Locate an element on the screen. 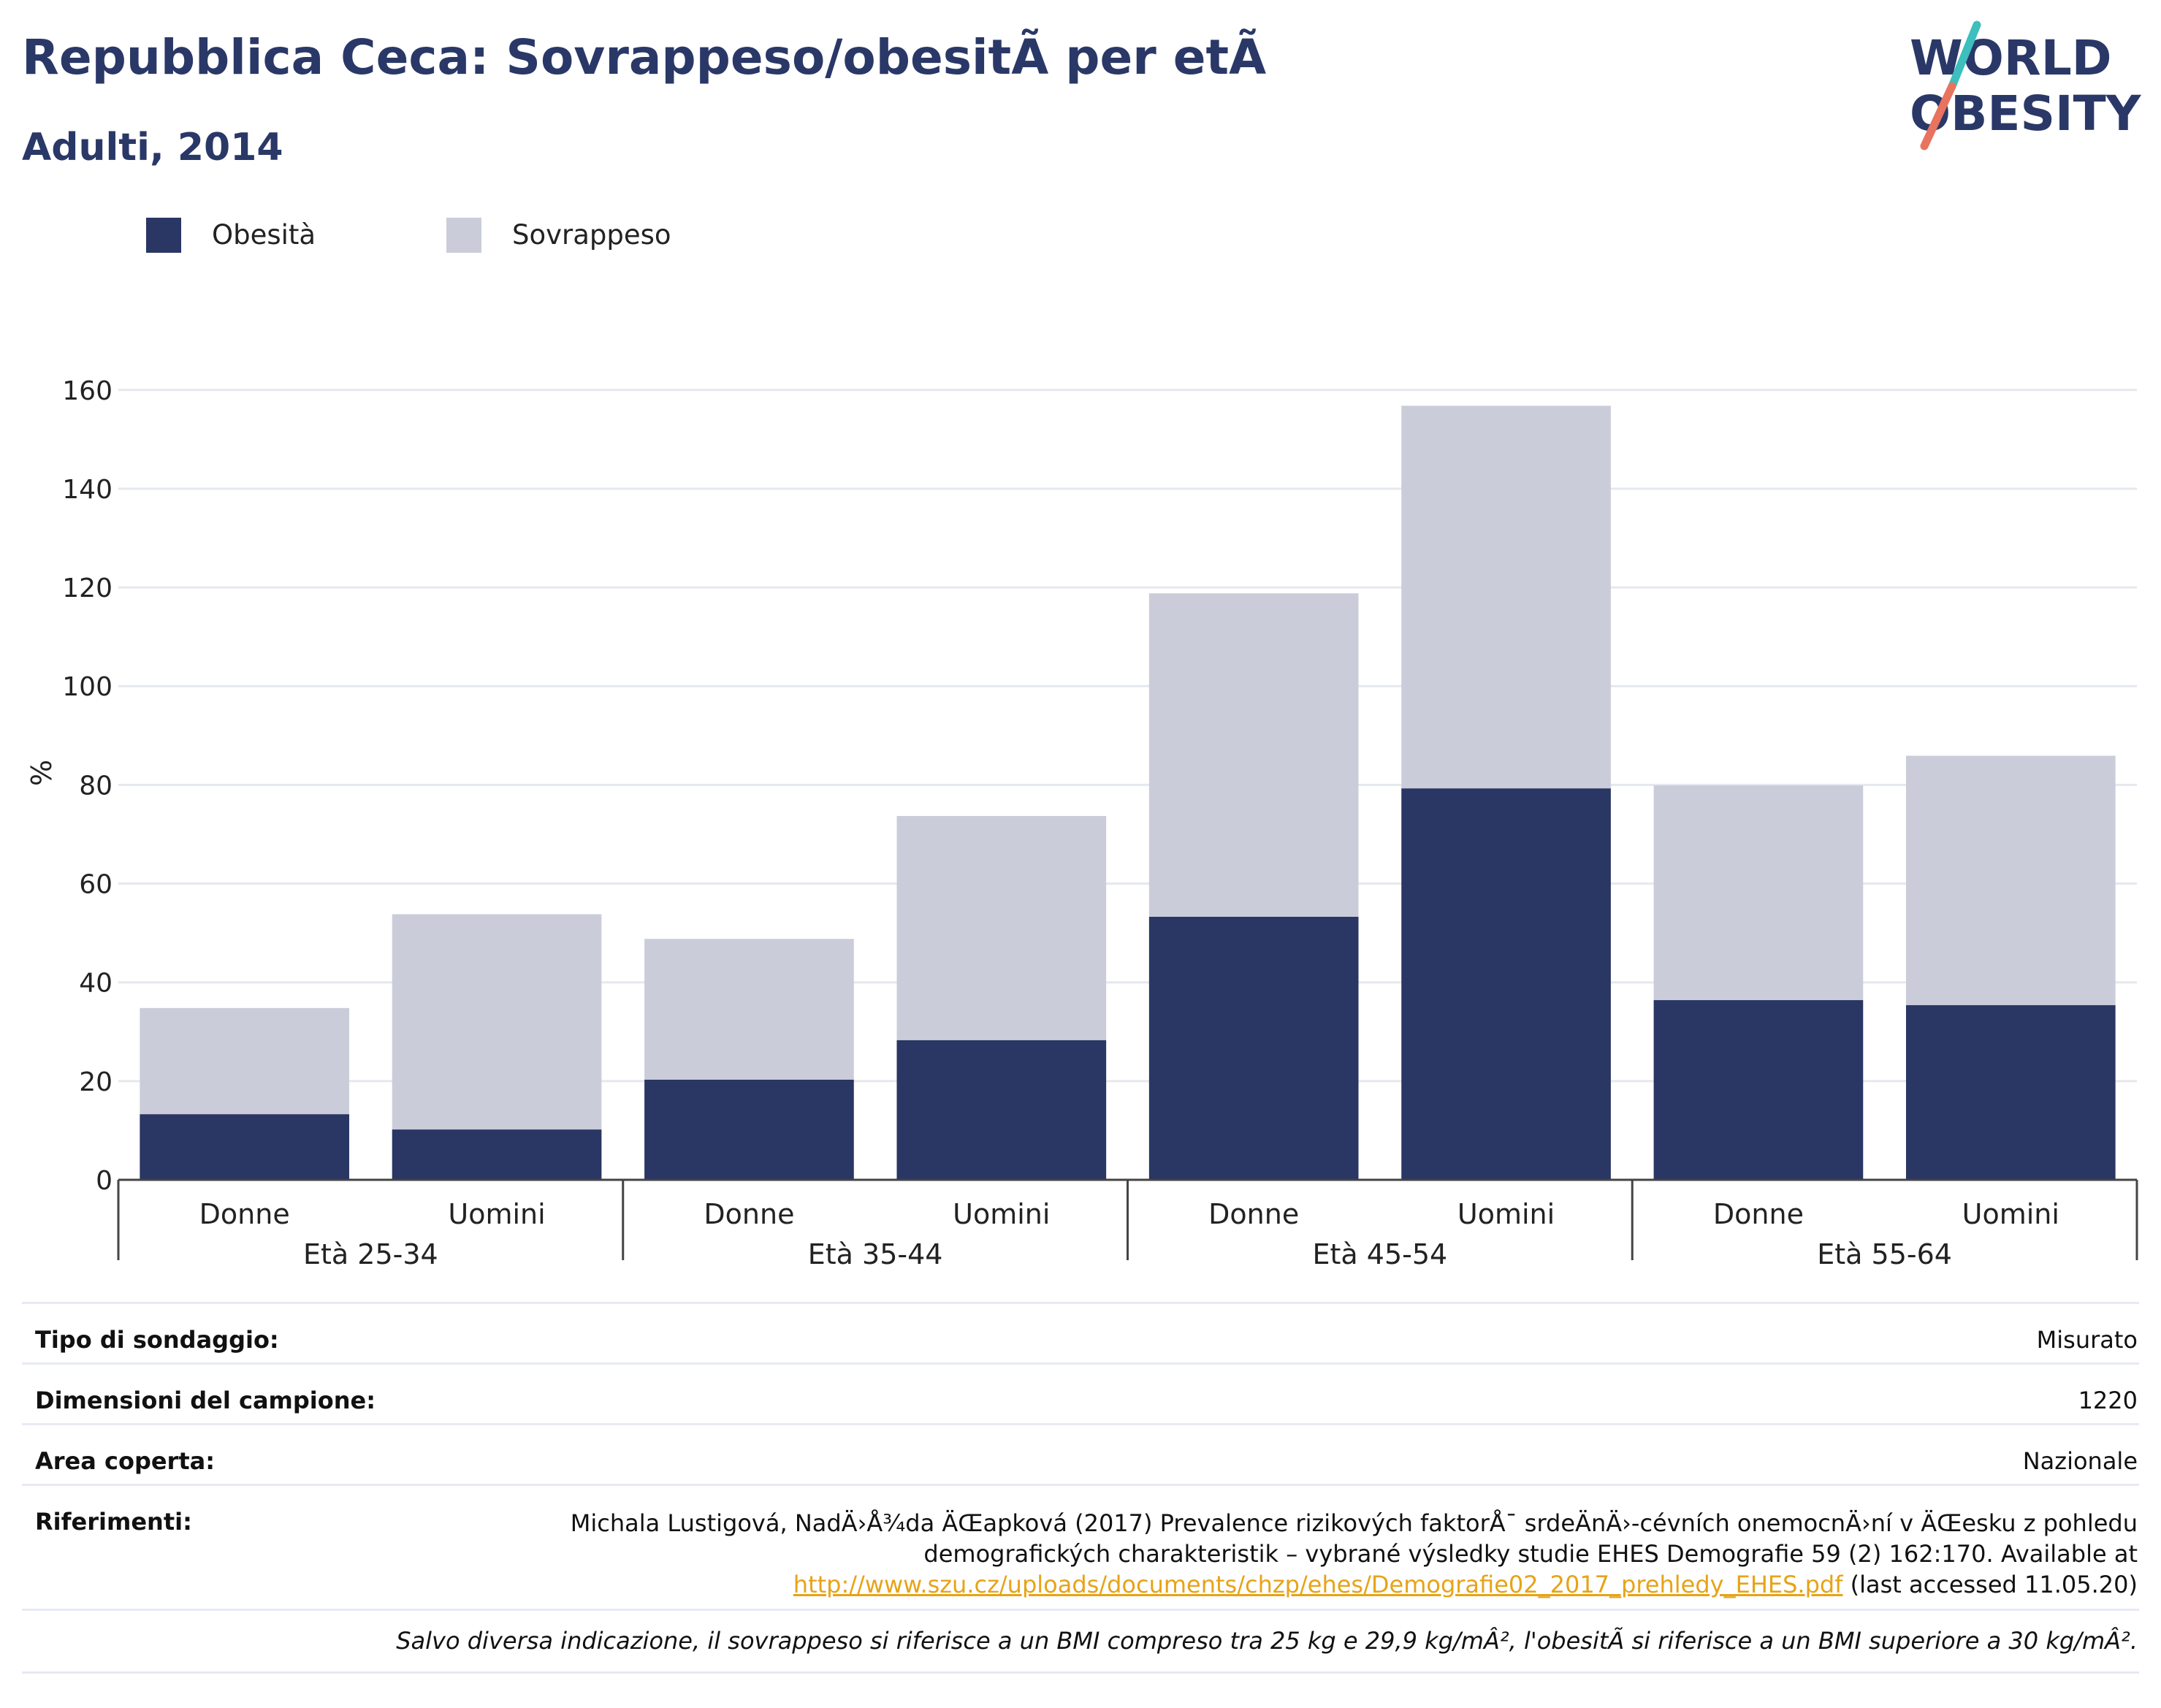 This screenshot has height=1708, width=2161. group-label: Età 45-54 is located at coordinates (1380, 1254).